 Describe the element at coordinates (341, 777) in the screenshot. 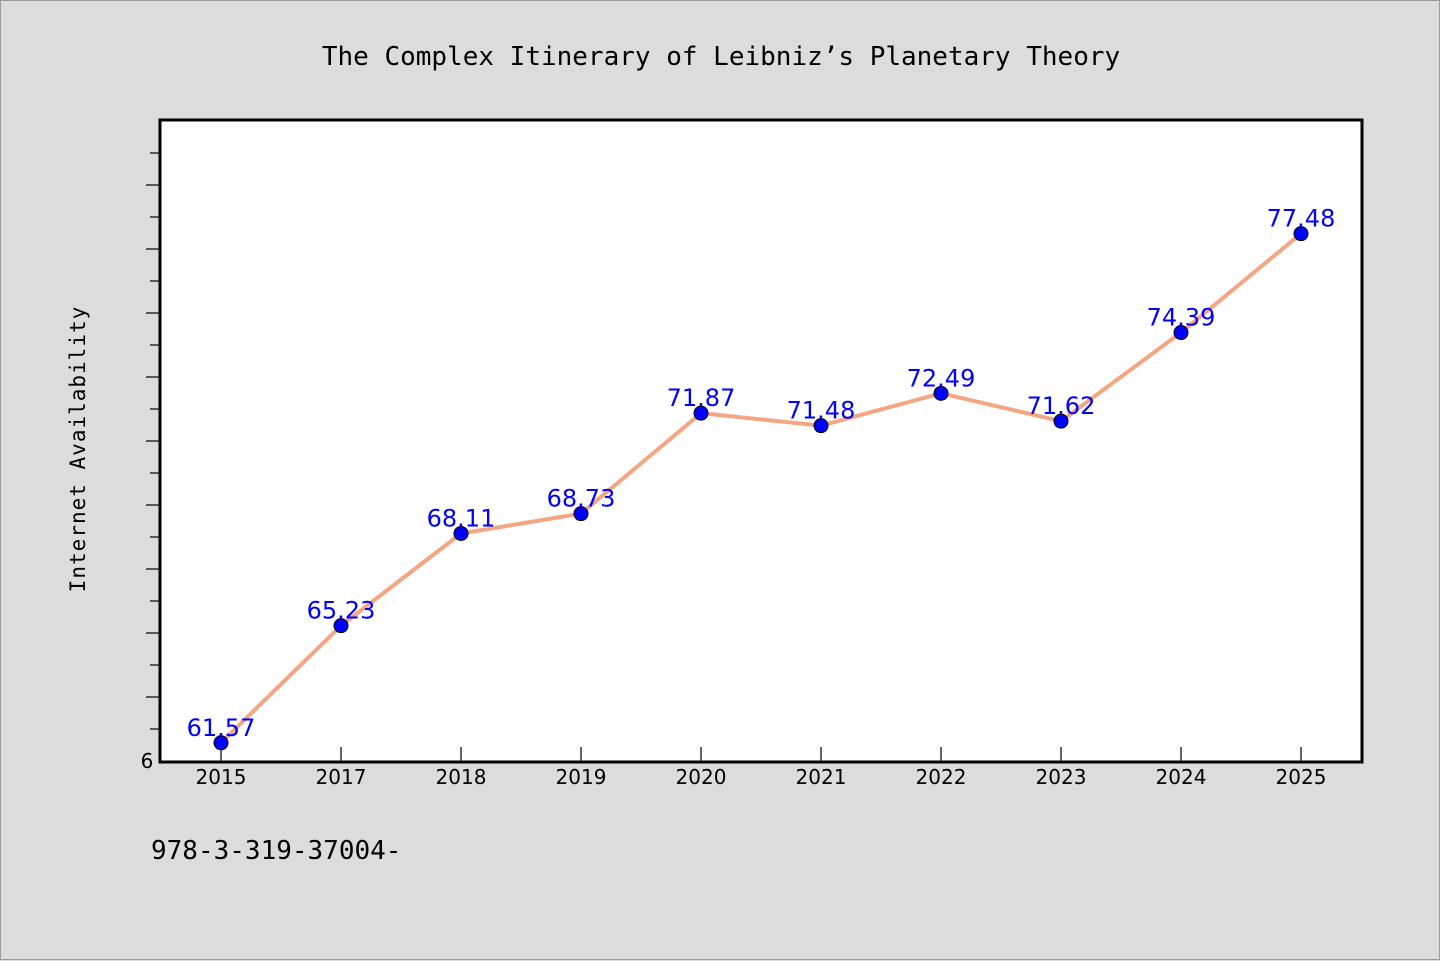

I see `x-tick-label: 2017` at that location.